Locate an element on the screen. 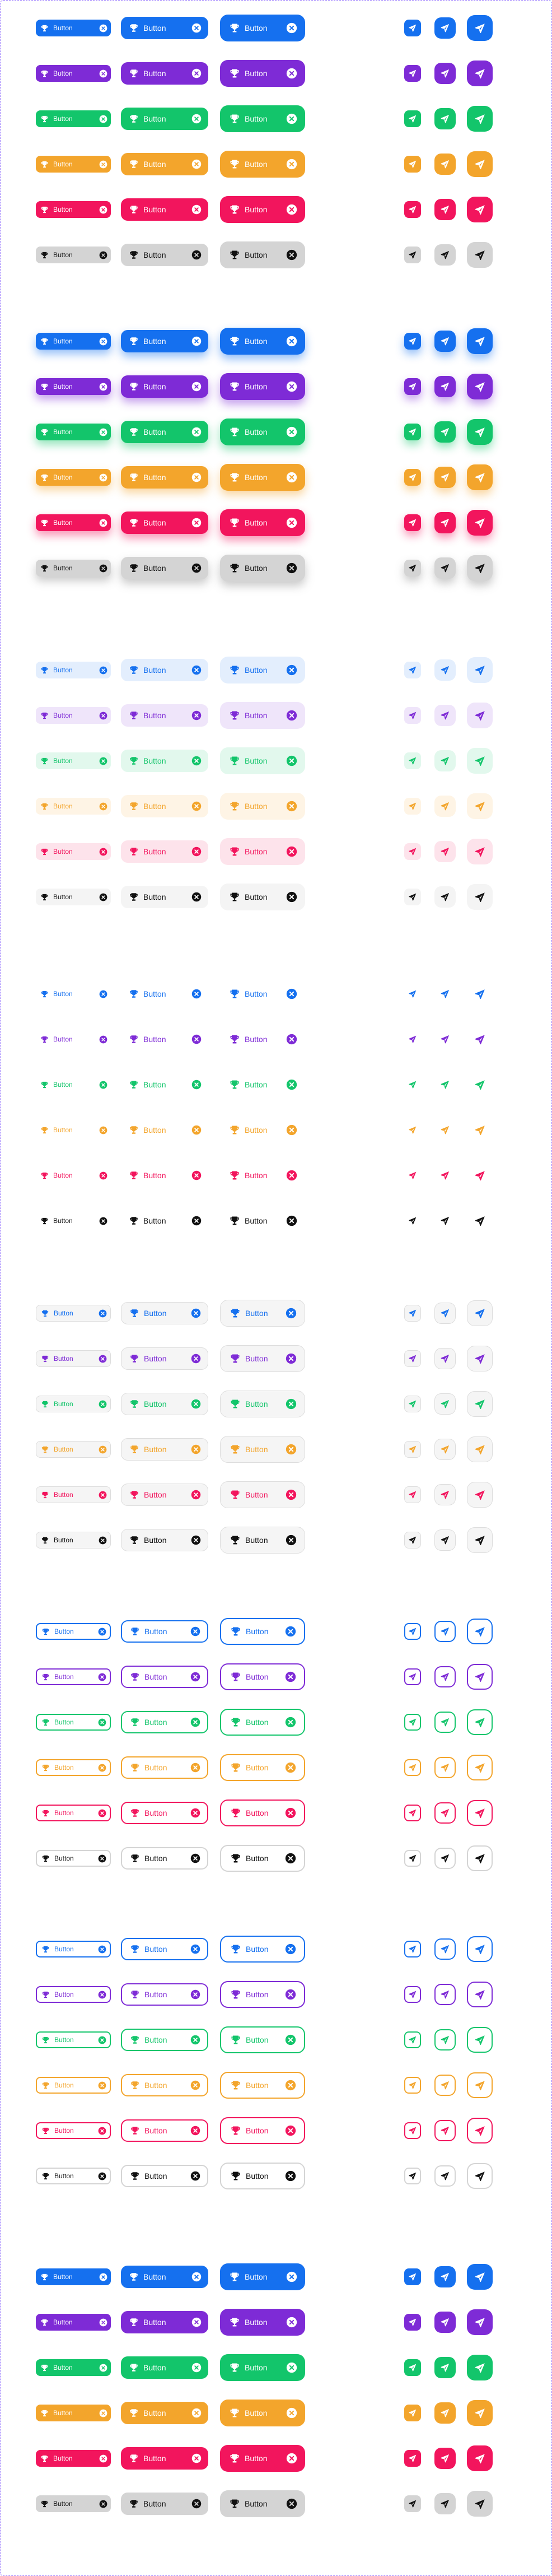 Image resolution: width=552 pixels, height=2576 pixels. bordered-success-icon-button-large is located at coordinates (480, 1722).